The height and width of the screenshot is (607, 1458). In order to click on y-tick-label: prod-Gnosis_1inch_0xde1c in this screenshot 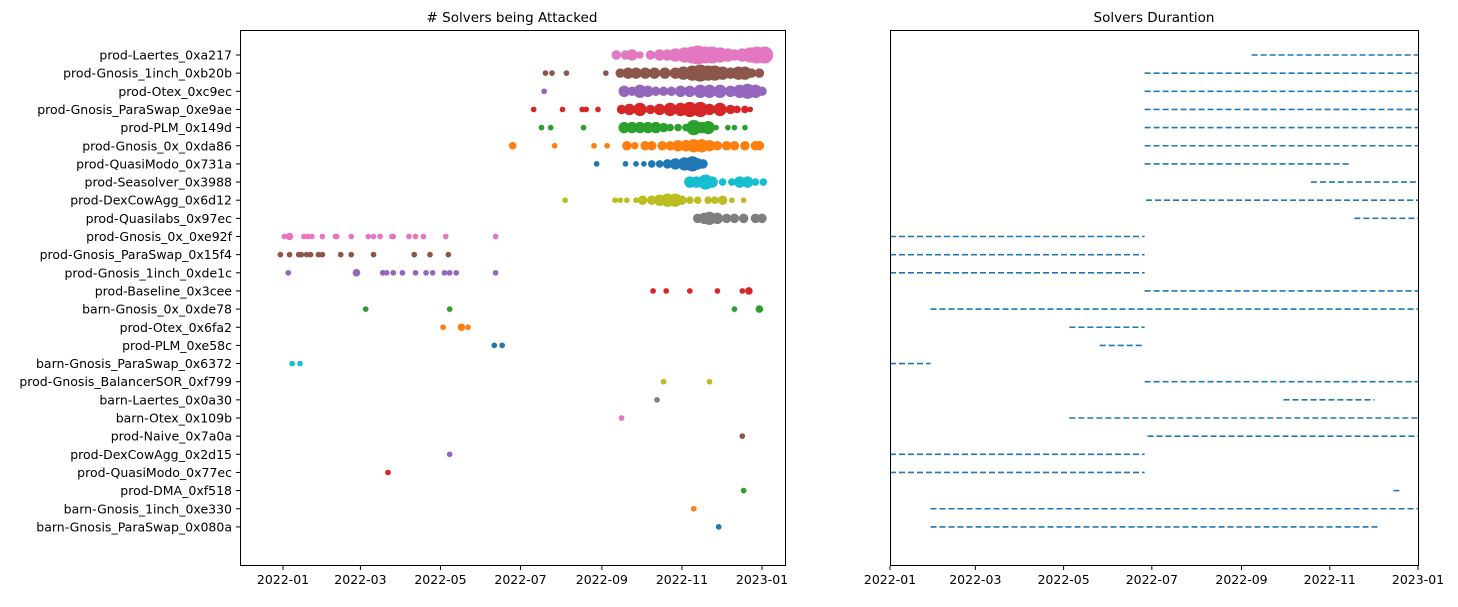, I will do `click(148, 272)`.